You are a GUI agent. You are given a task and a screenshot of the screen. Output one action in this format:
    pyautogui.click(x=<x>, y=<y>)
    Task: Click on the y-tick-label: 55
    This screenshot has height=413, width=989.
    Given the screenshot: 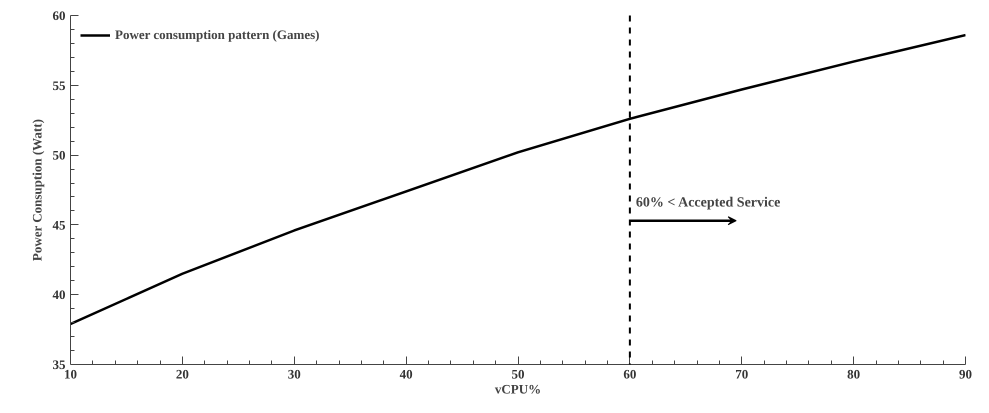 What is the action you would take?
    pyautogui.click(x=59, y=85)
    